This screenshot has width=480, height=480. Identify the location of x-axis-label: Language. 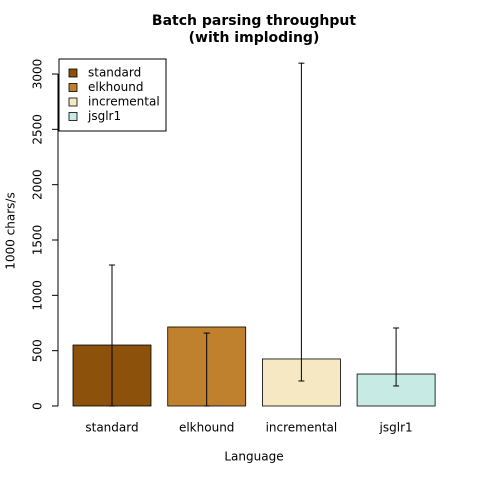
(253, 457).